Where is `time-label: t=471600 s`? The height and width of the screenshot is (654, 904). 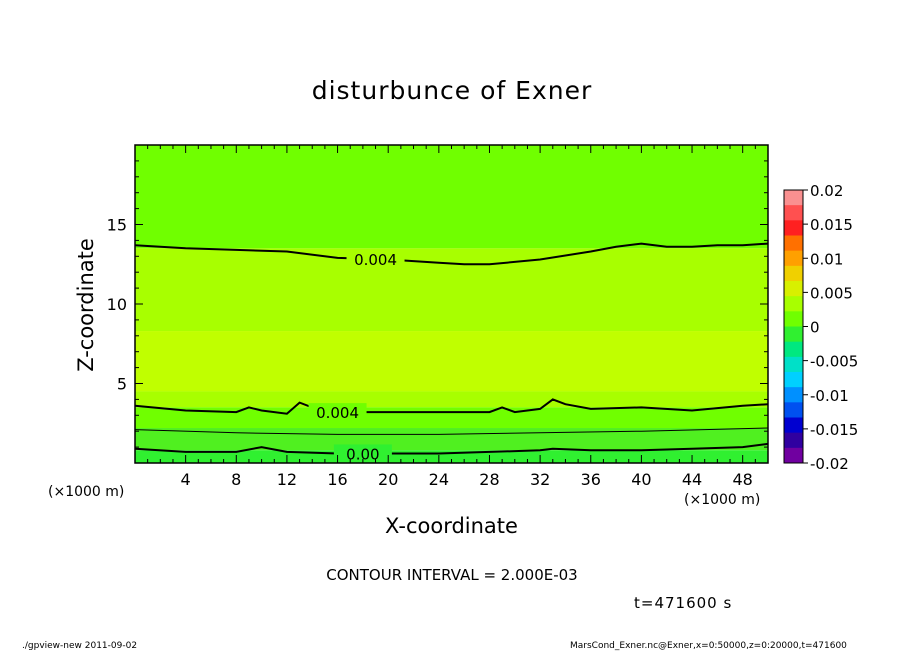 time-label: t=471600 s is located at coordinates (683, 603).